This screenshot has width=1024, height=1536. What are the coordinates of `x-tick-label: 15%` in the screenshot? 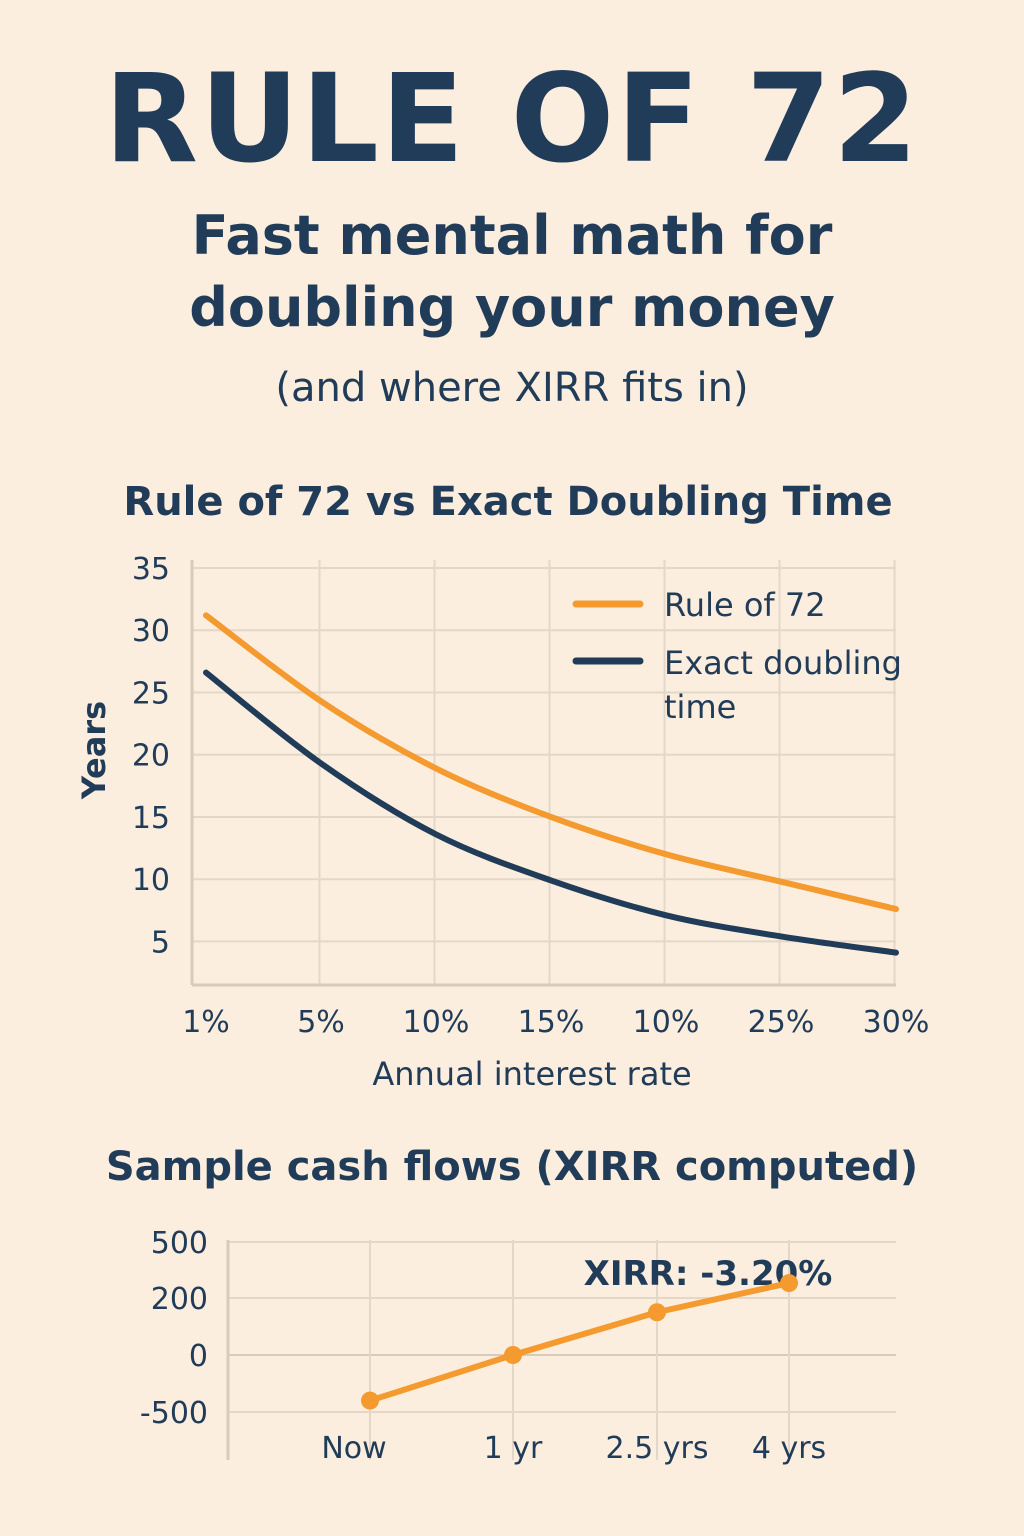 It's located at (551, 1022).